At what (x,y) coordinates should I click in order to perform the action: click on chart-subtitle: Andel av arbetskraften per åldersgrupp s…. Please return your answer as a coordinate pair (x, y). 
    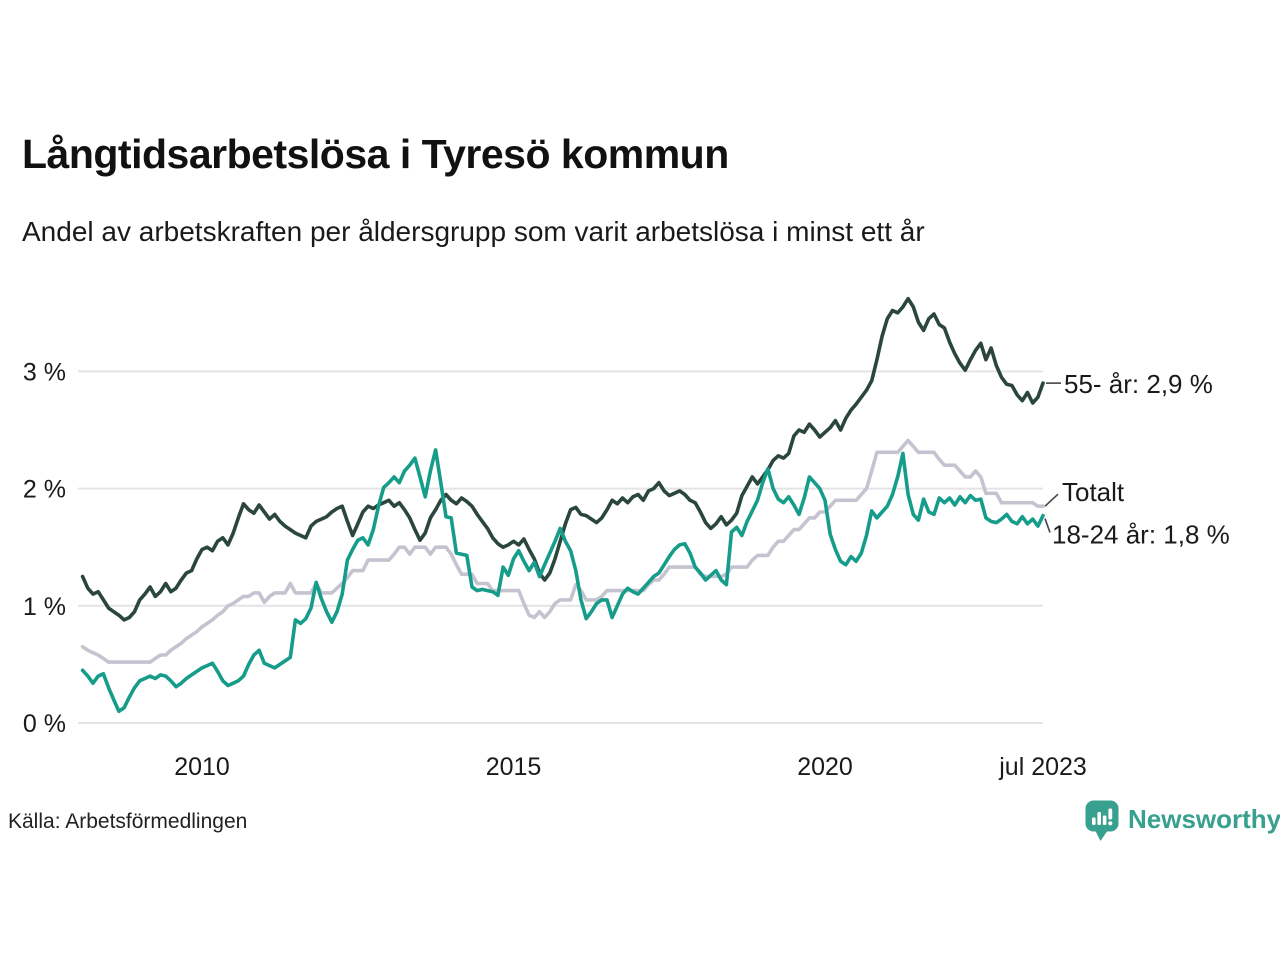
    Looking at the image, I should click on (473, 231).